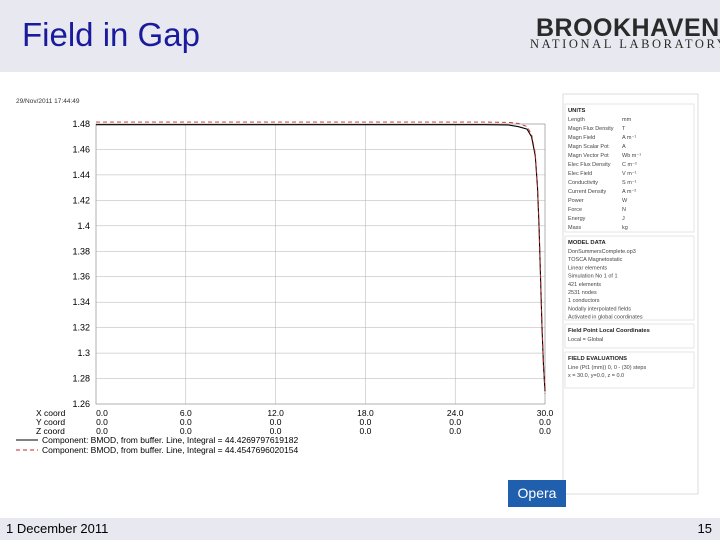 This screenshot has height=540, width=720. Describe the element at coordinates (360, 529) in the screenshot. I see `slide-footer: 1 December 2011 15` at that location.